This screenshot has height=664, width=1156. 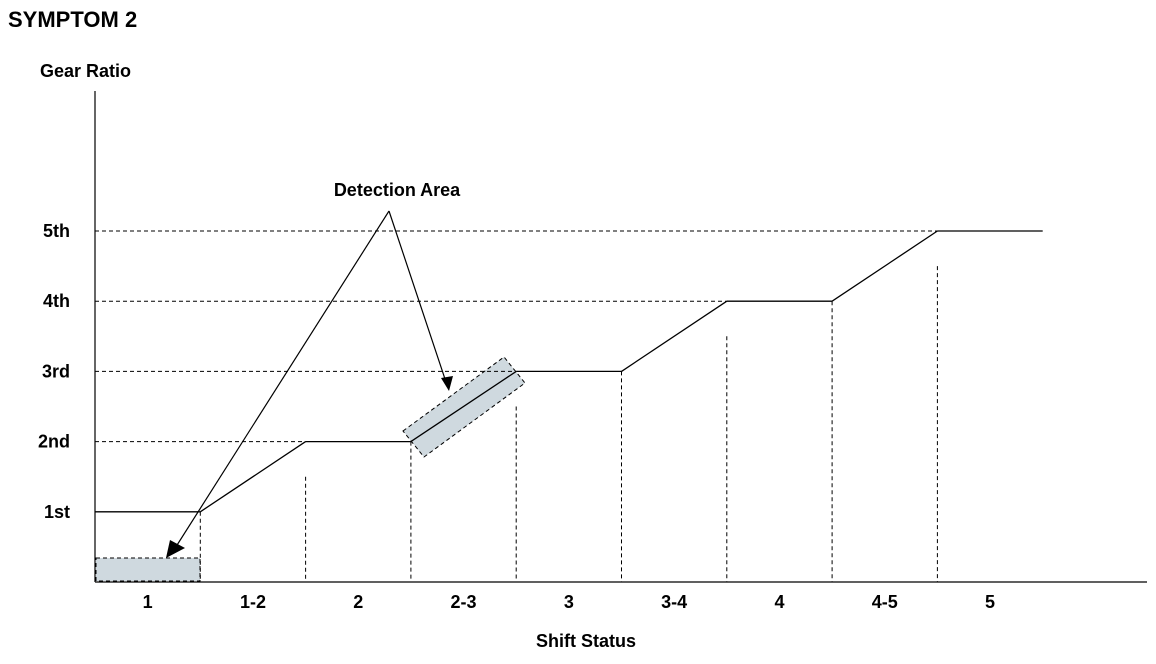 I want to click on x-axis-title: Shift Status, so click(x=586, y=641).